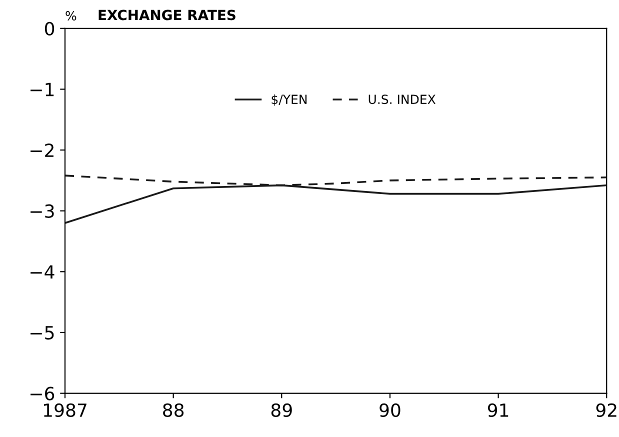 Image resolution: width=619 pixels, height=437 pixels. Describe the element at coordinates (173, 410) in the screenshot. I see `x-tick-label: 88` at that location.